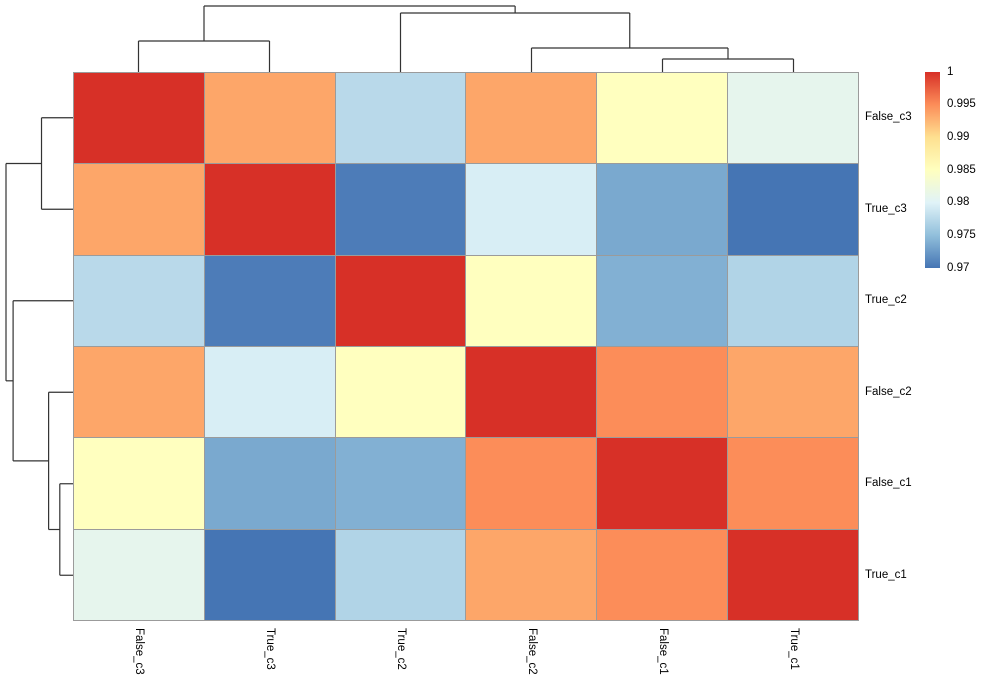  Describe the element at coordinates (39, 346) in the screenshot. I see `row-dendrogram` at that location.